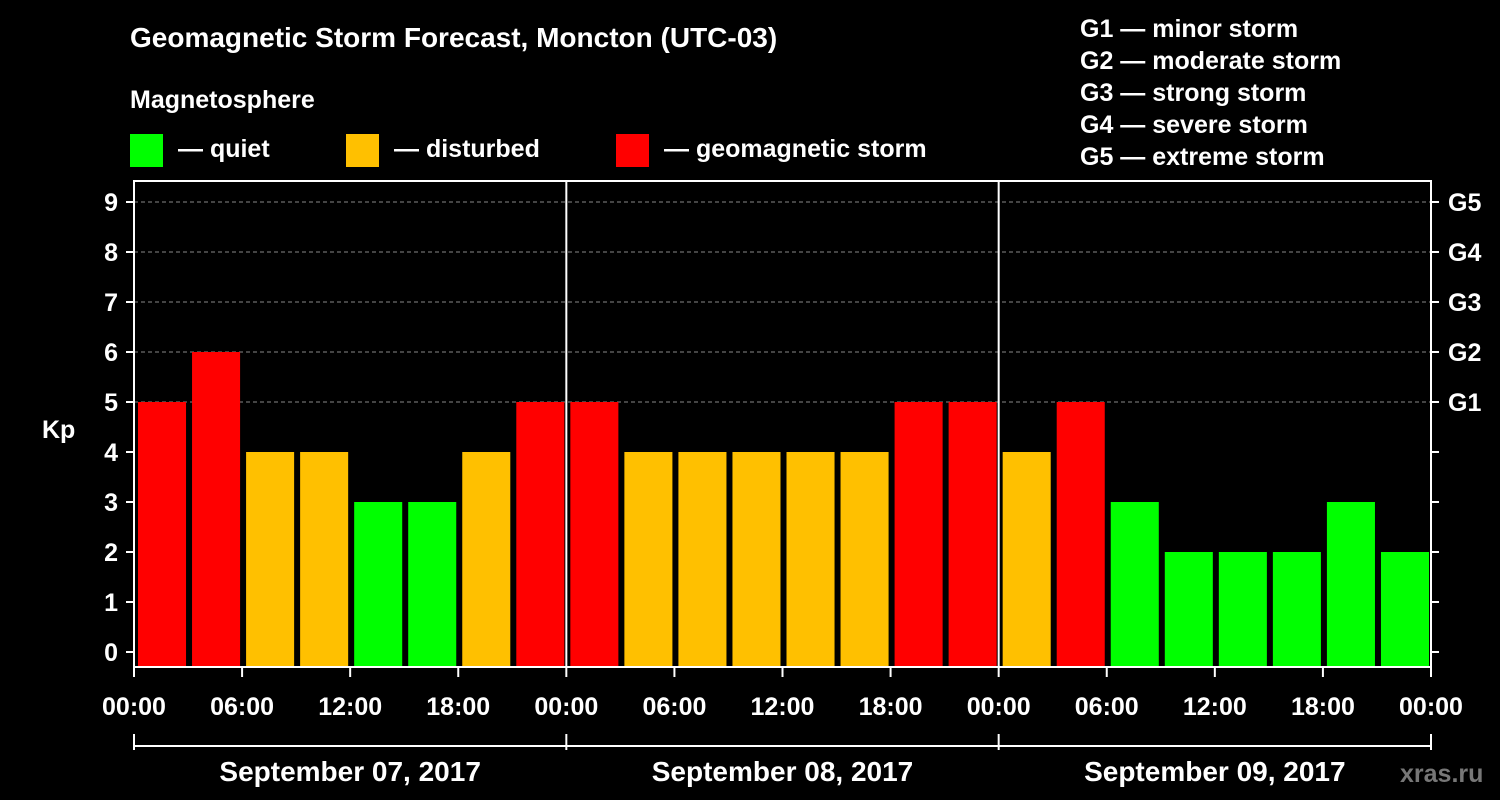 The image size is (1500, 800). What do you see at coordinates (111, 653) in the screenshot?
I see `y-tick-label: 0` at bounding box center [111, 653].